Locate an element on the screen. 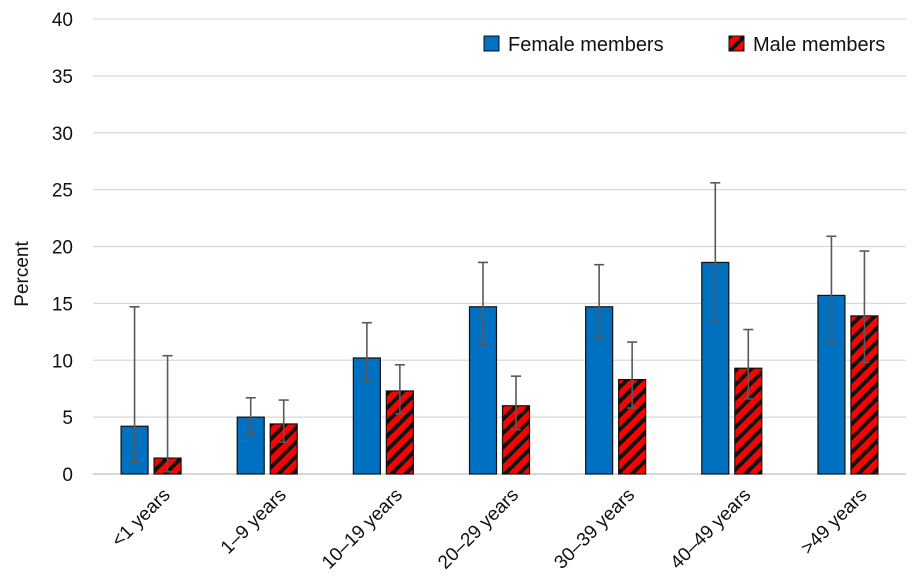 Image resolution: width=916 pixels, height=581 pixels. x-tick-label: <1 years is located at coordinates (141, 518).